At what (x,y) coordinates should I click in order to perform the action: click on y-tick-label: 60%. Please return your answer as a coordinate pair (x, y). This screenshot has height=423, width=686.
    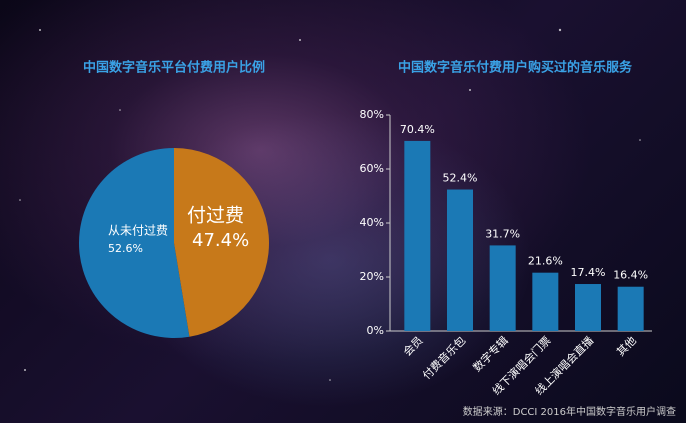
    Looking at the image, I should click on (372, 168).